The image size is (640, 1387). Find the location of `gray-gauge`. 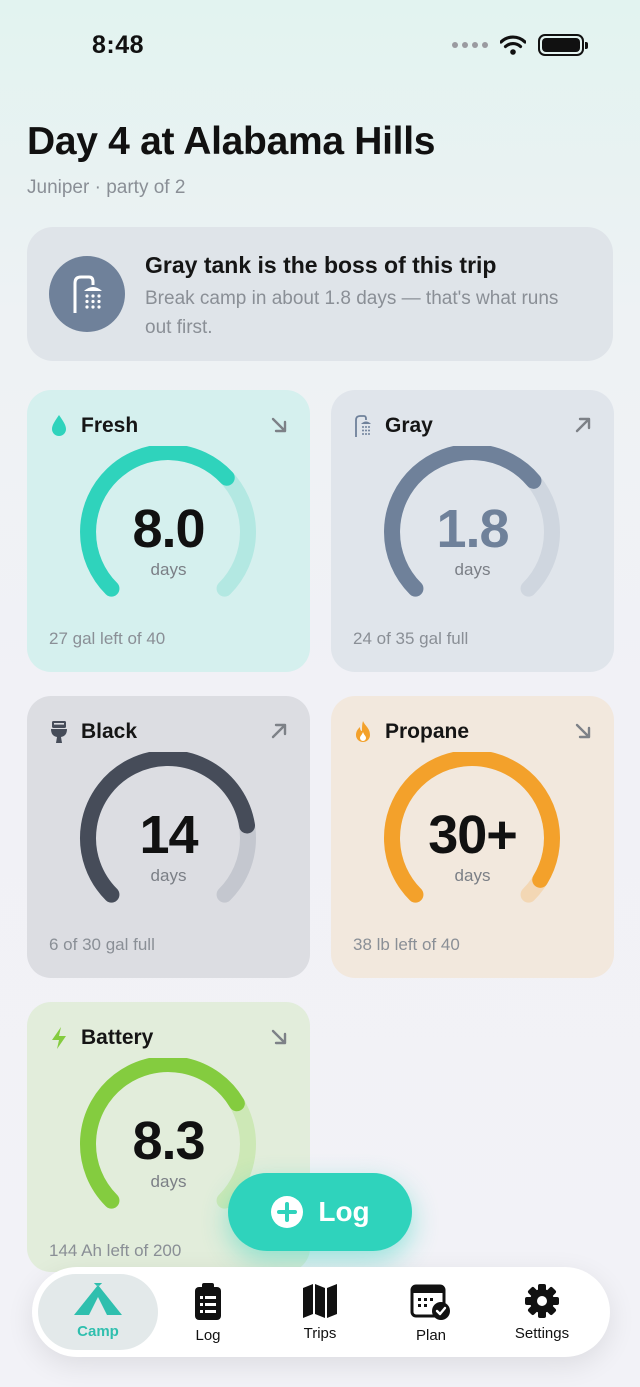

gray-gauge is located at coordinates (472, 521).